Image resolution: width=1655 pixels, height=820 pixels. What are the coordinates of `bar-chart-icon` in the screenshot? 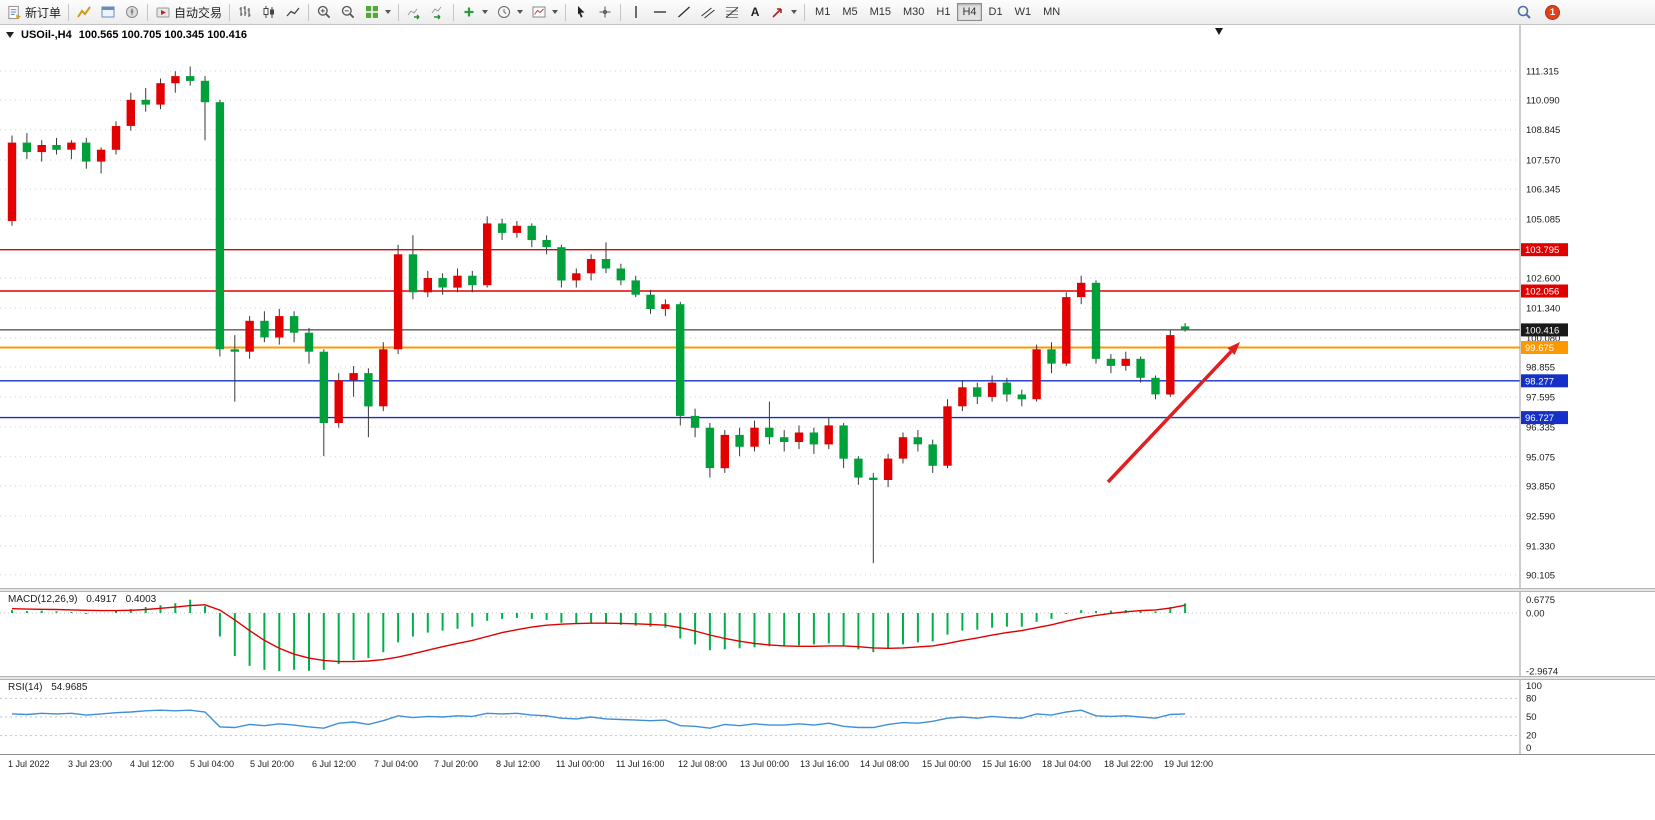 It's located at (245, 11).